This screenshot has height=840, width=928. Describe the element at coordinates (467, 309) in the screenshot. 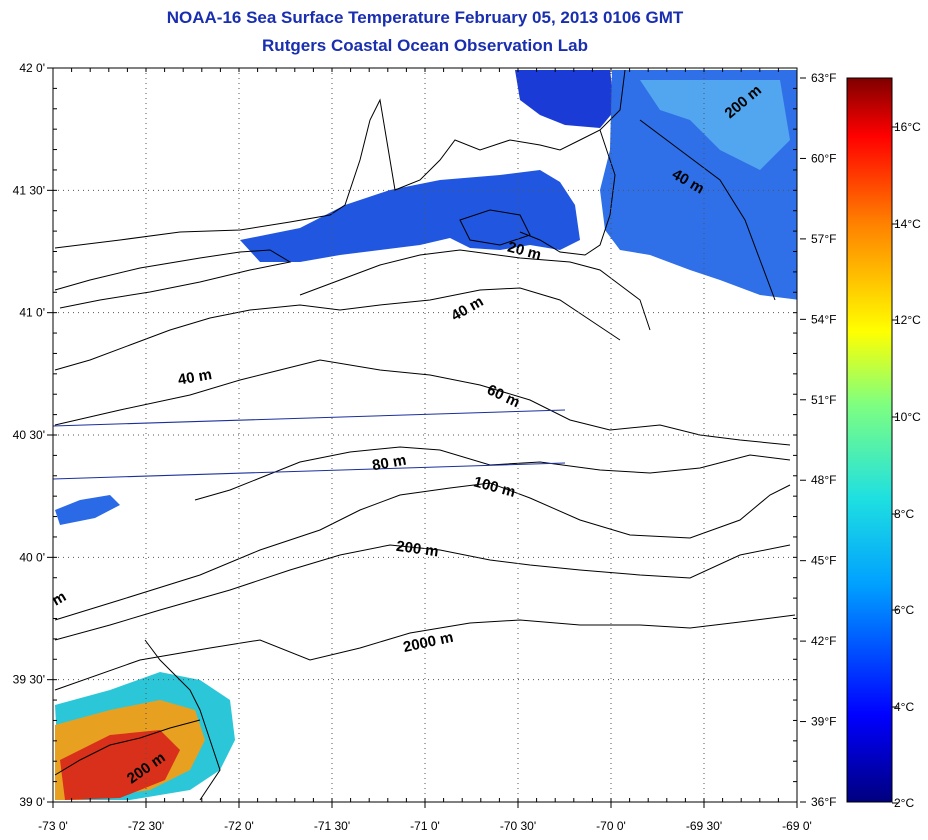

I see `contour-label-40m-center: 40 m` at that location.